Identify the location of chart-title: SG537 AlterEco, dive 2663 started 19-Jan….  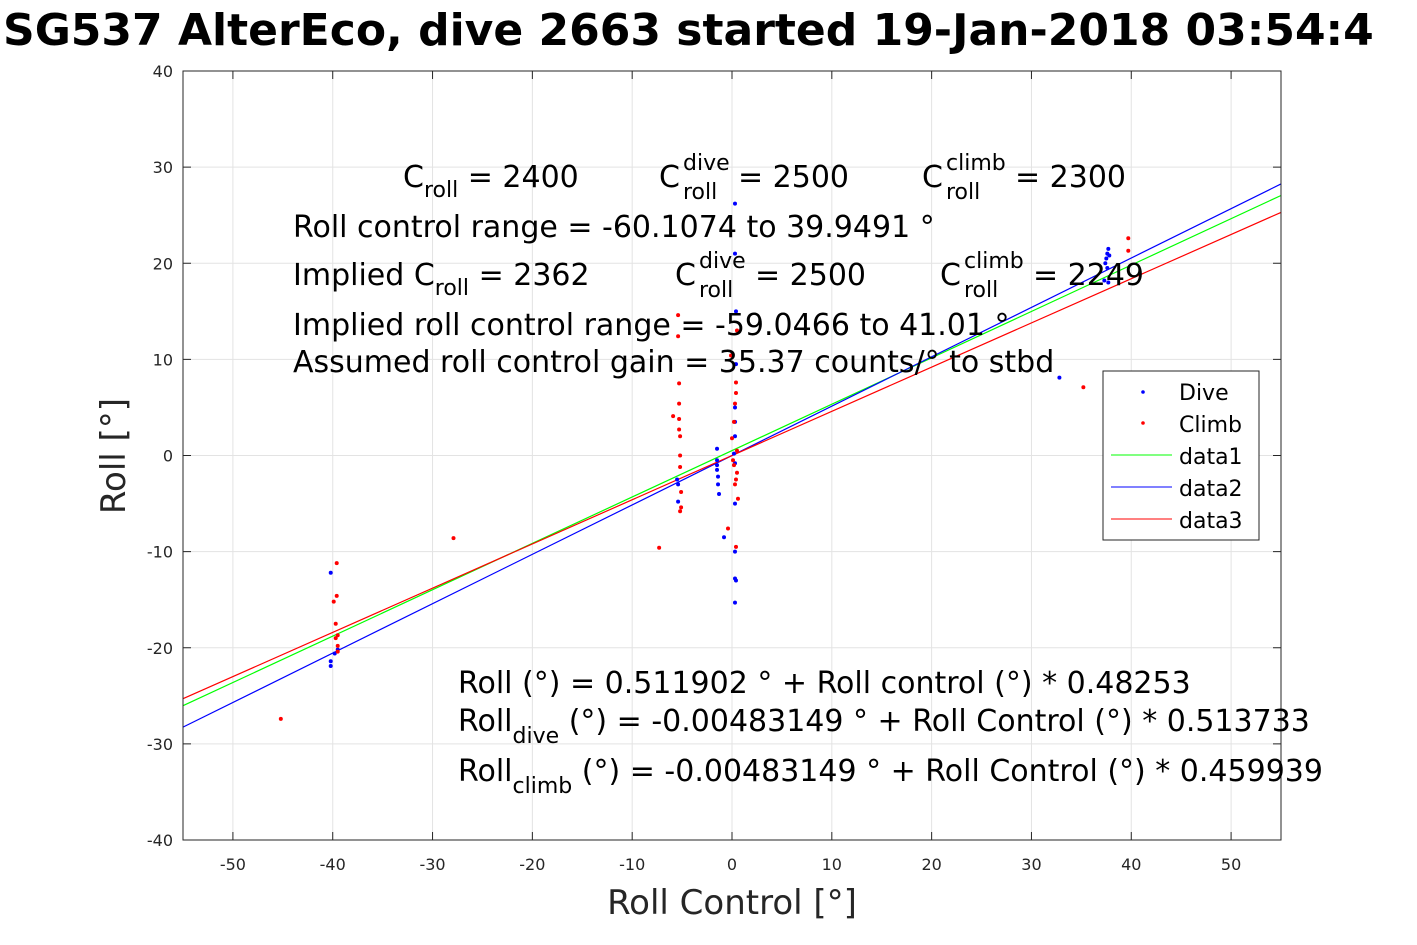
(688, 30).